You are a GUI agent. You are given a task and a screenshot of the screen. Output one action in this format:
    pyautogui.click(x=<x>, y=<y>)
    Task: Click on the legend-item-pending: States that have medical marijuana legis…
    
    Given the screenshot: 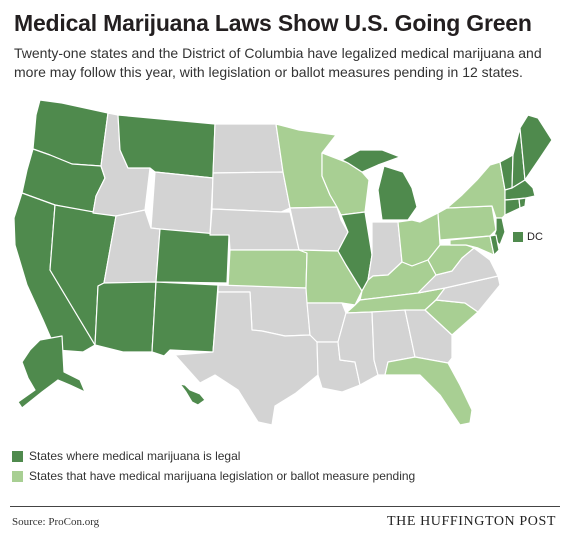 What is the action you would take?
    pyautogui.click(x=282, y=476)
    